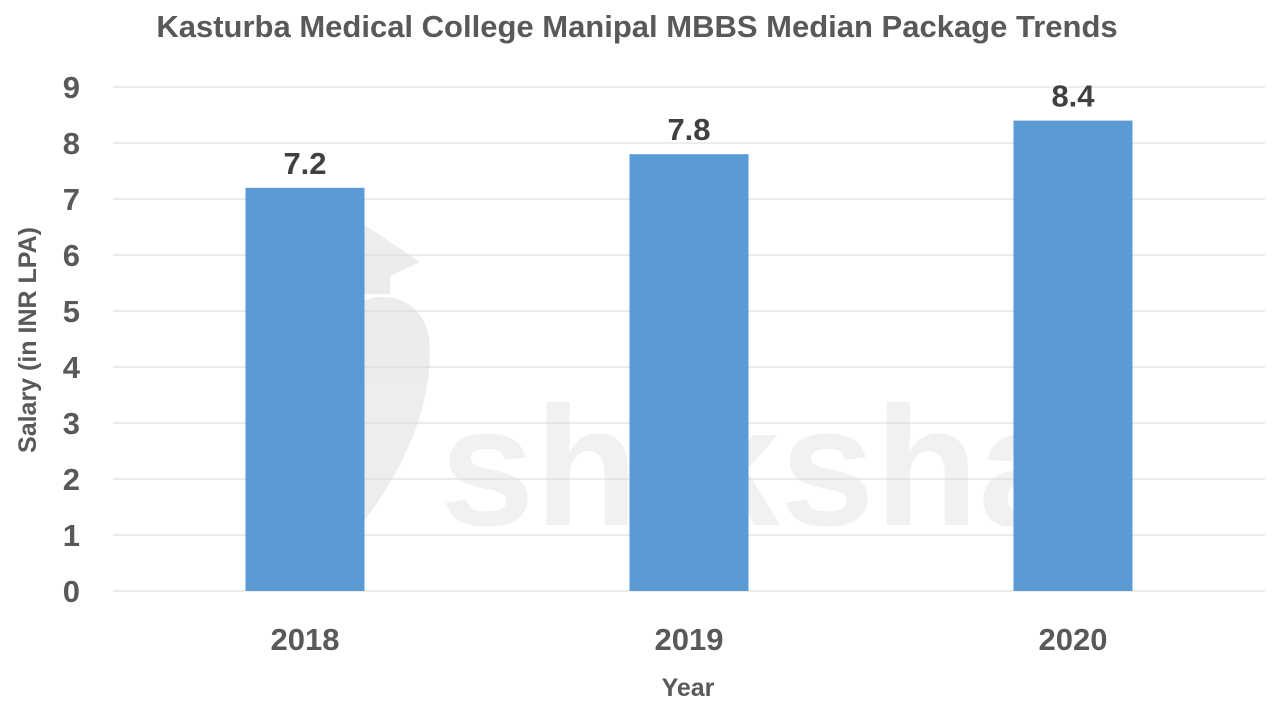 This screenshot has width=1280, height=720. Describe the element at coordinates (71, 311) in the screenshot. I see `y-tick-label: 5` at that location.